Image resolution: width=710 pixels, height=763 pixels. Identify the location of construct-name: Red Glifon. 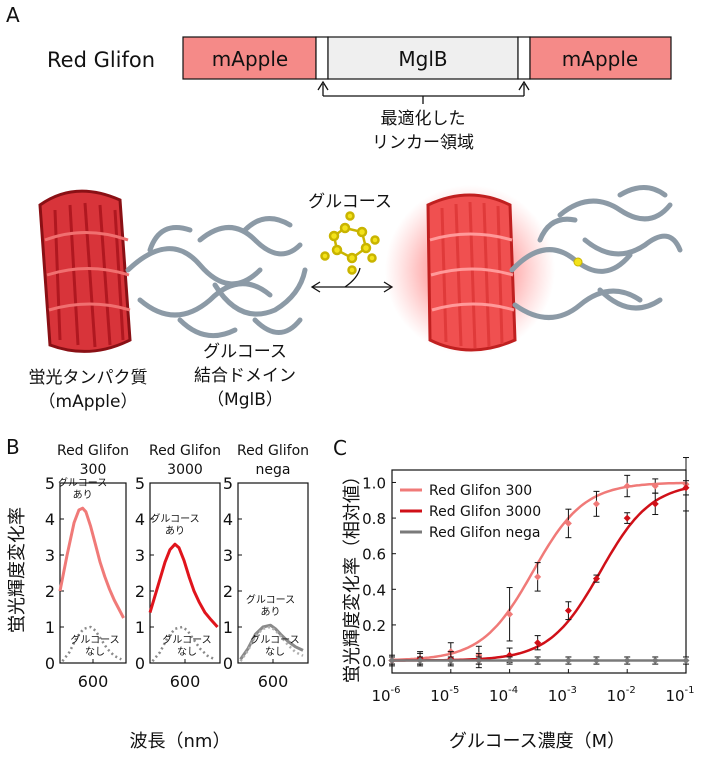
(101, 60).